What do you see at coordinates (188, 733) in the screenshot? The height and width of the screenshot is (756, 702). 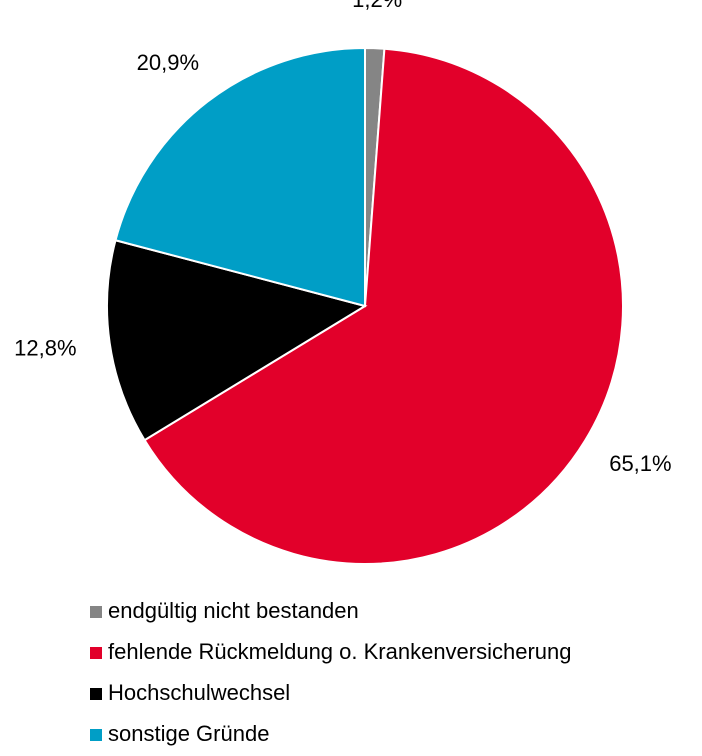 I see `legend-label: sonstige Gründe` at bounding box center [188, 733].